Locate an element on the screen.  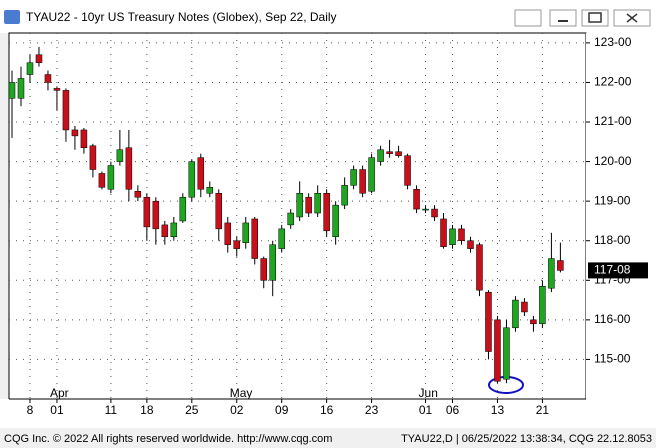
x-tick-label: 23 is located at coordinates (372, 410).